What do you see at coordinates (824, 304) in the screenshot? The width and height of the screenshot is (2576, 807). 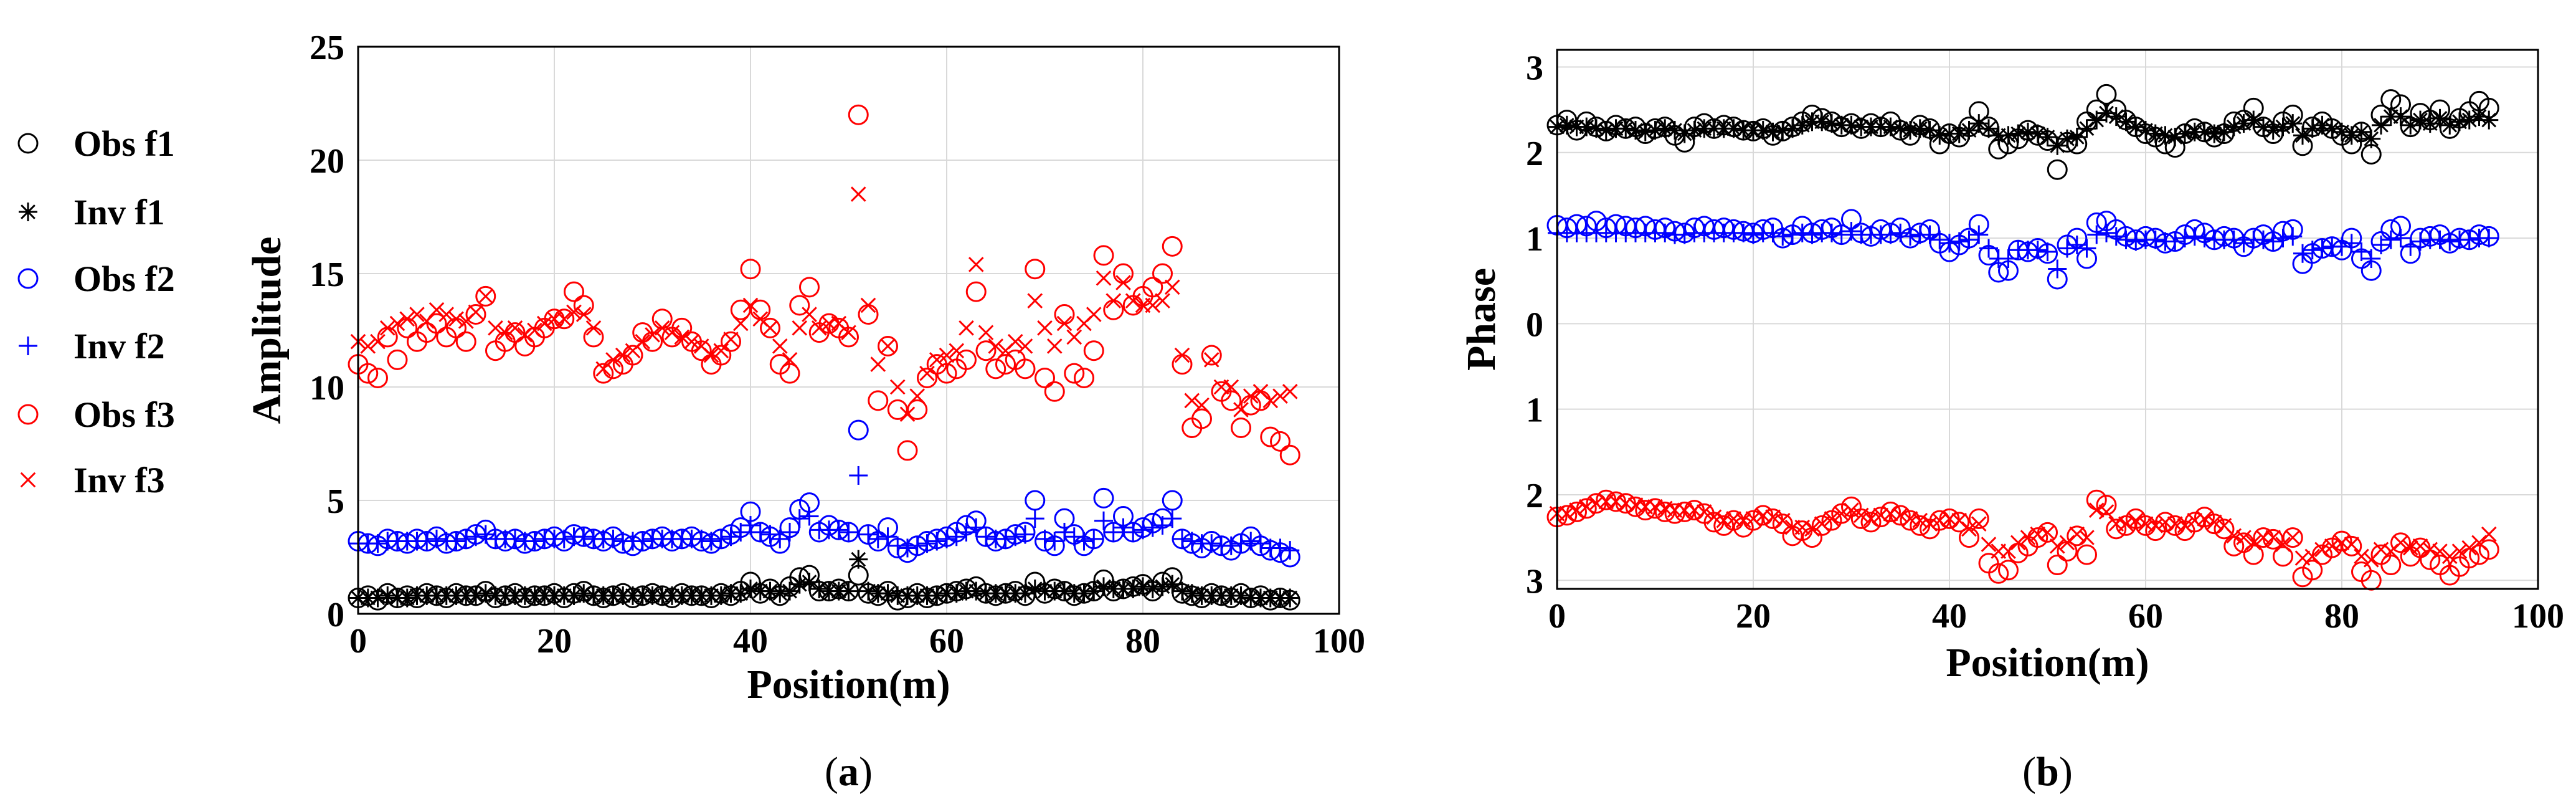 I see `series-inv-f3` at bounding box center [824, 304].